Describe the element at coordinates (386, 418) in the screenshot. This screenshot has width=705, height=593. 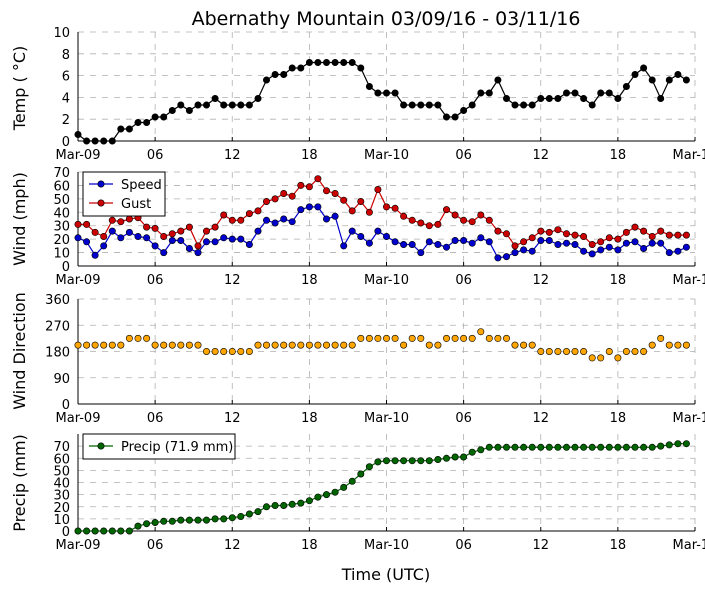
I see `direction-xtick-label: Mar-10` at that location.